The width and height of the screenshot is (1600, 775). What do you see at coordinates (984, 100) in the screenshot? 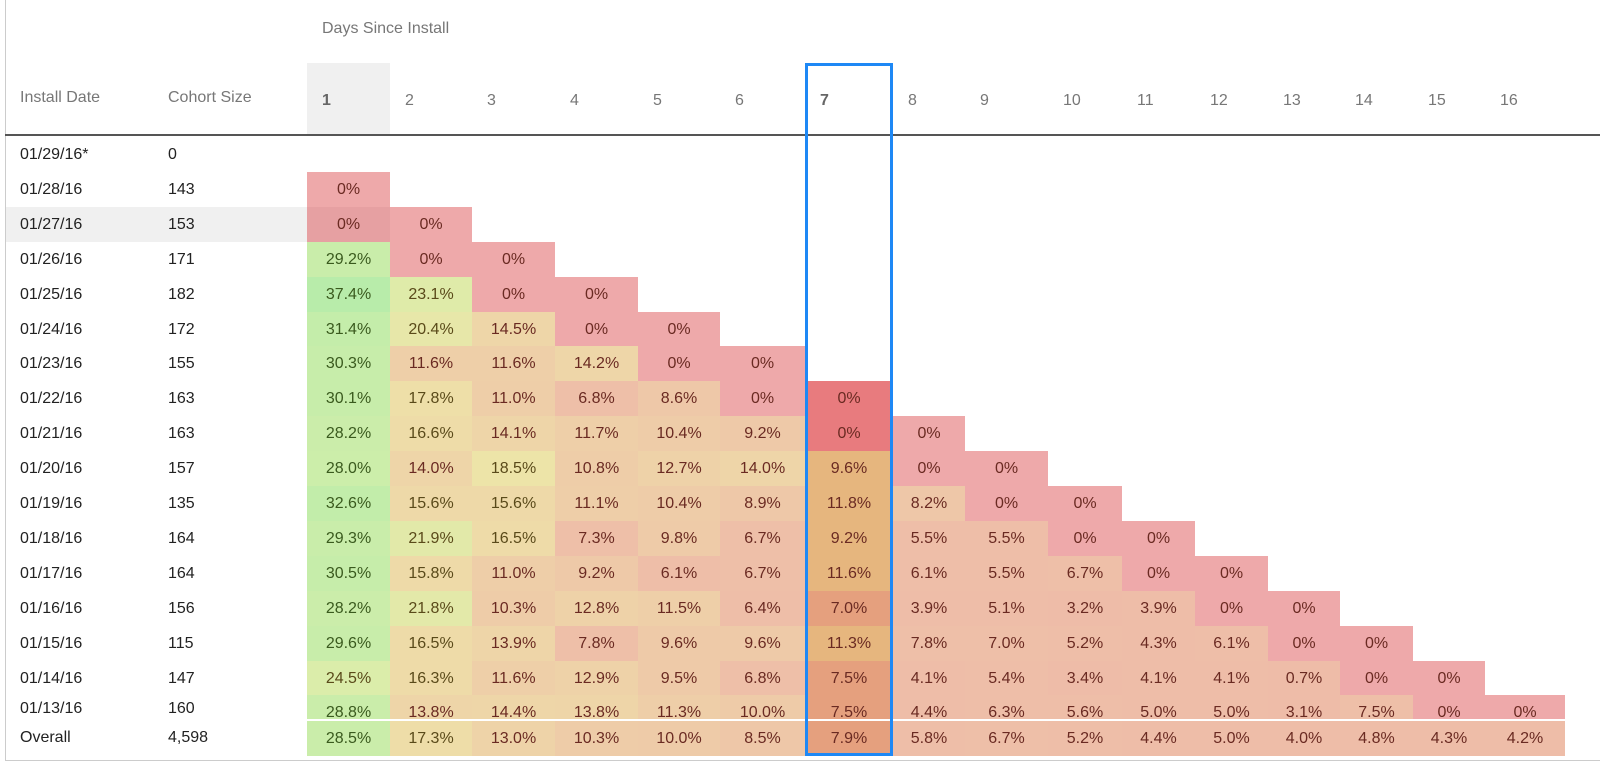
I see `day-header-9: 9` at bounding box center [984, 100].